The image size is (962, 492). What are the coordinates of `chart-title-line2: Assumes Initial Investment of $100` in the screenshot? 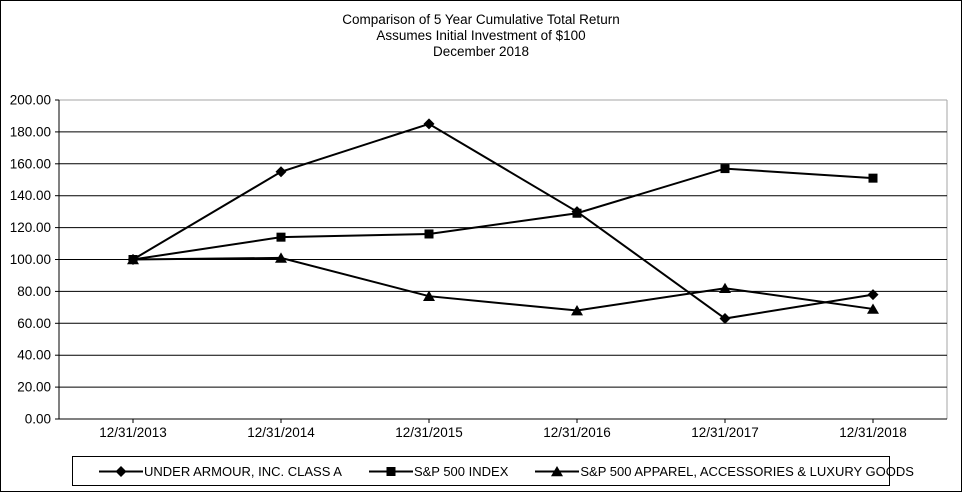 It's located at (481, 35).